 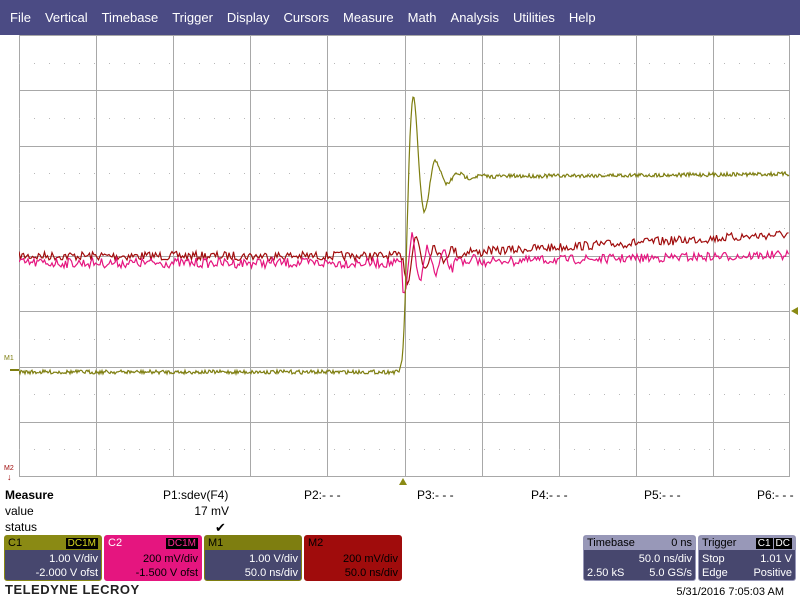 I want to click on channel-c1-descriptor: C1 DC1M 1.00 V/div -2.000 V ofst, so click(x=53, y=558).